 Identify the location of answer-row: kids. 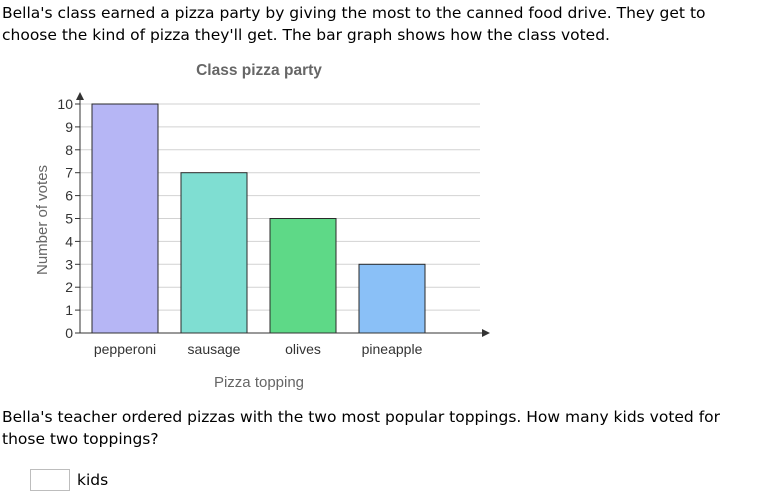
(69, 480).